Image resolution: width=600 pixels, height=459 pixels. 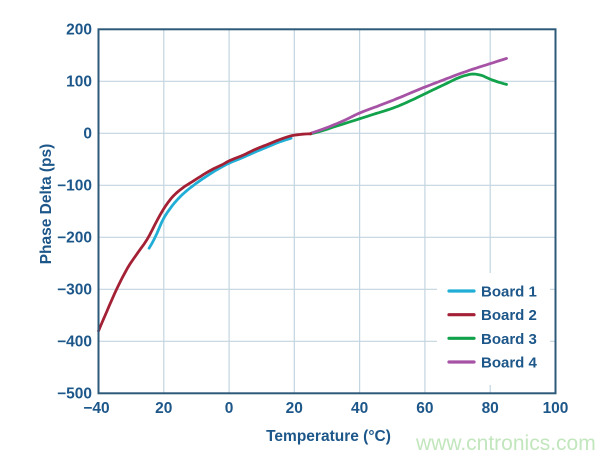 I want to click on svg-text: −400, so click(x=74, y=341).